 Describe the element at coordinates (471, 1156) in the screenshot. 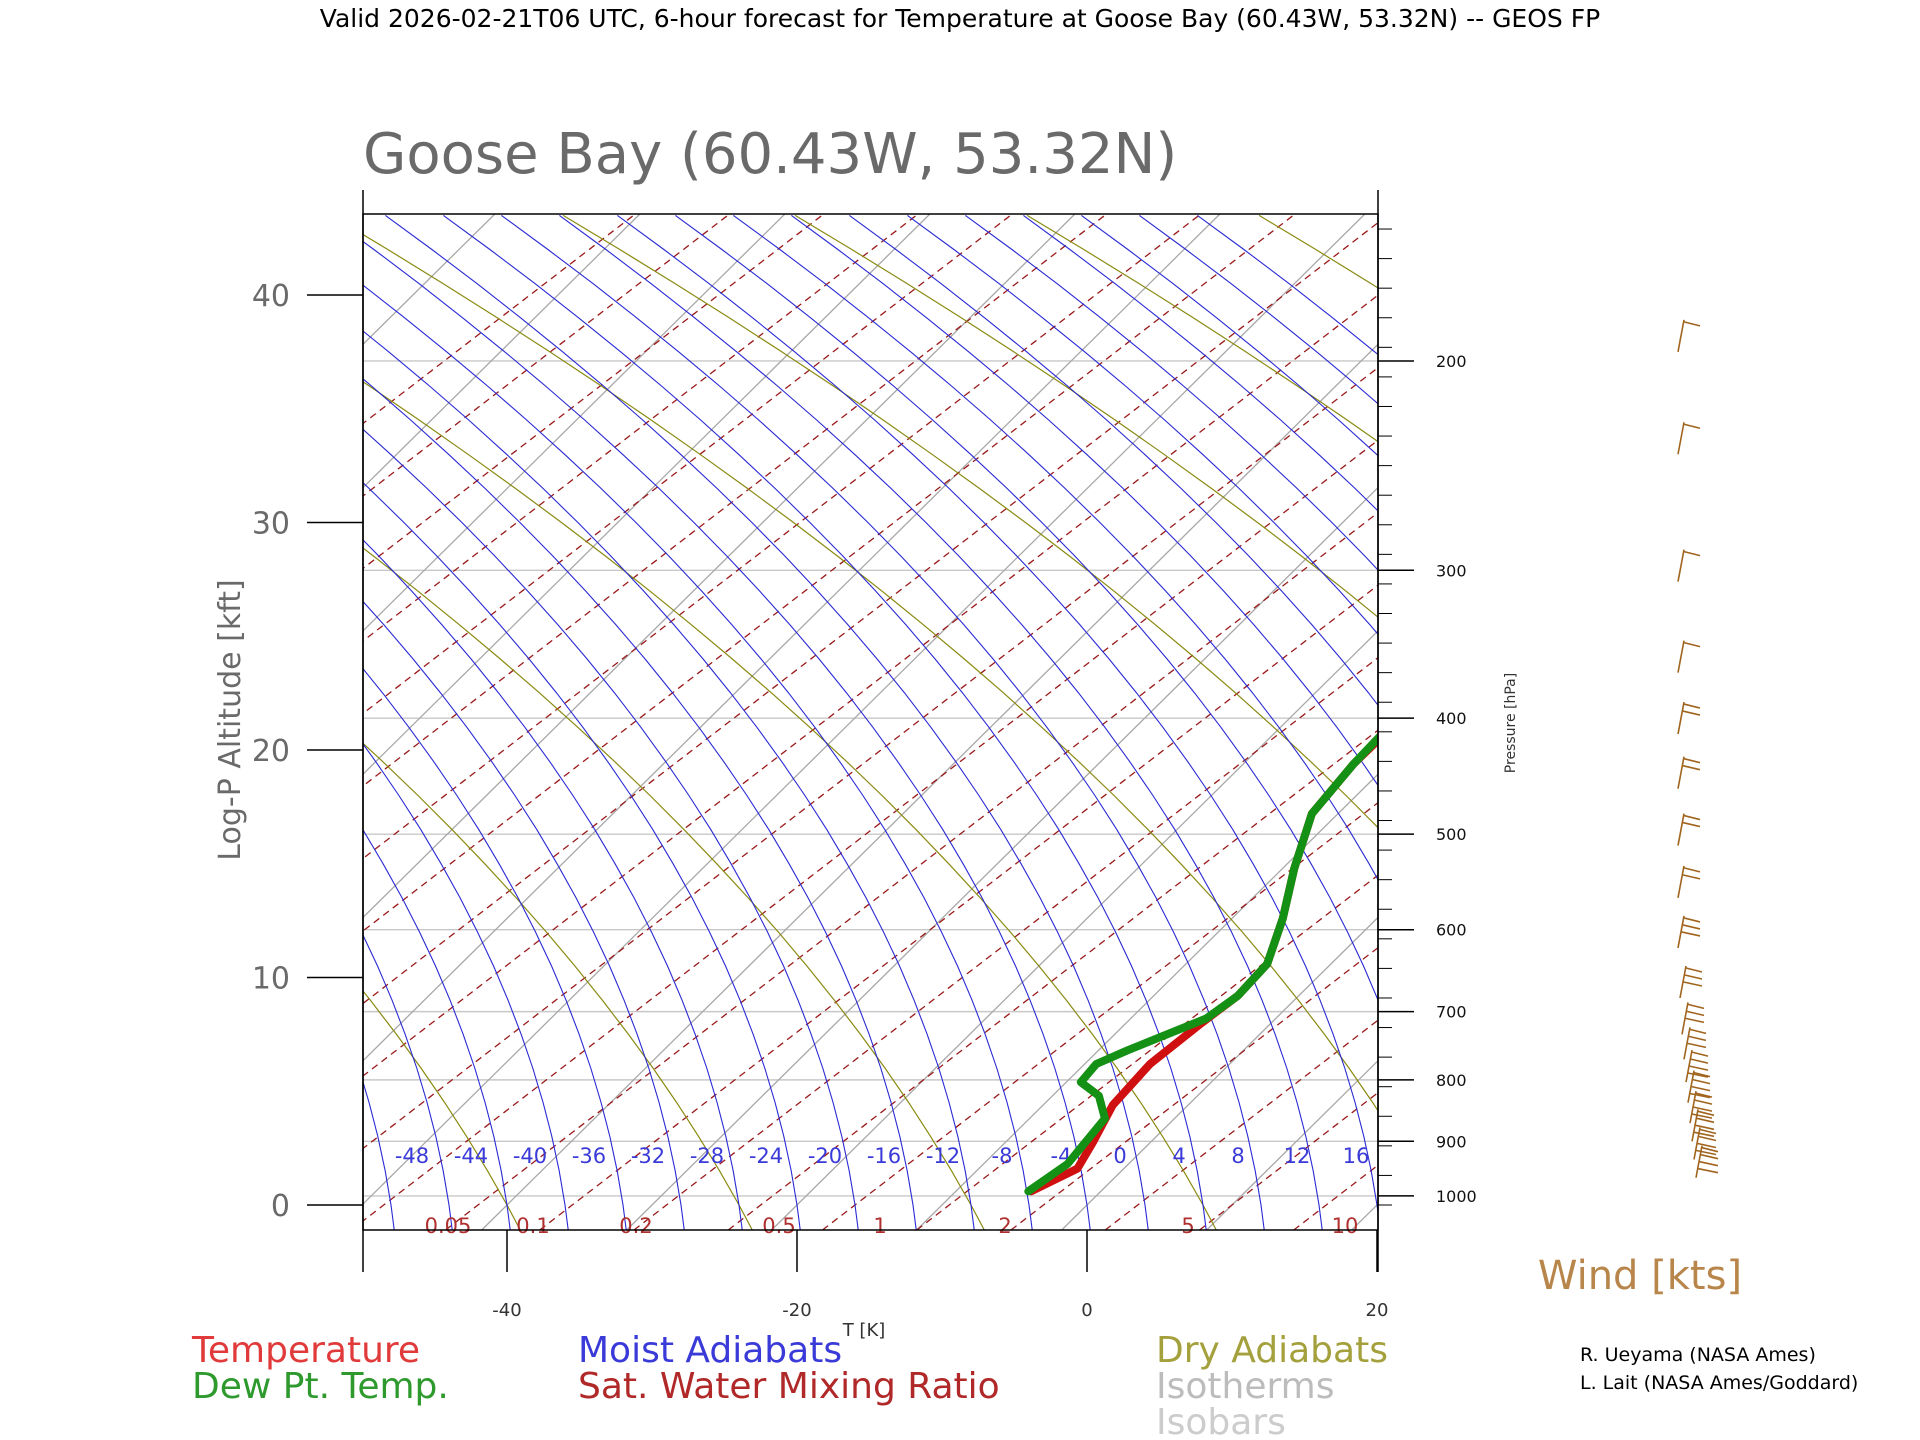

I see `moist-adiabat-label: -44` at that location.